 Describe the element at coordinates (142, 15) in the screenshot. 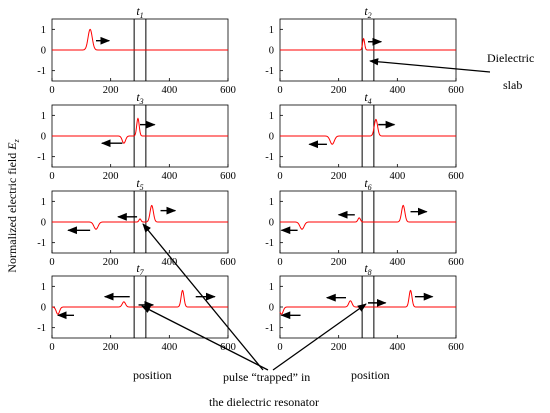

I see `panel-title-sub: 1` at that location.